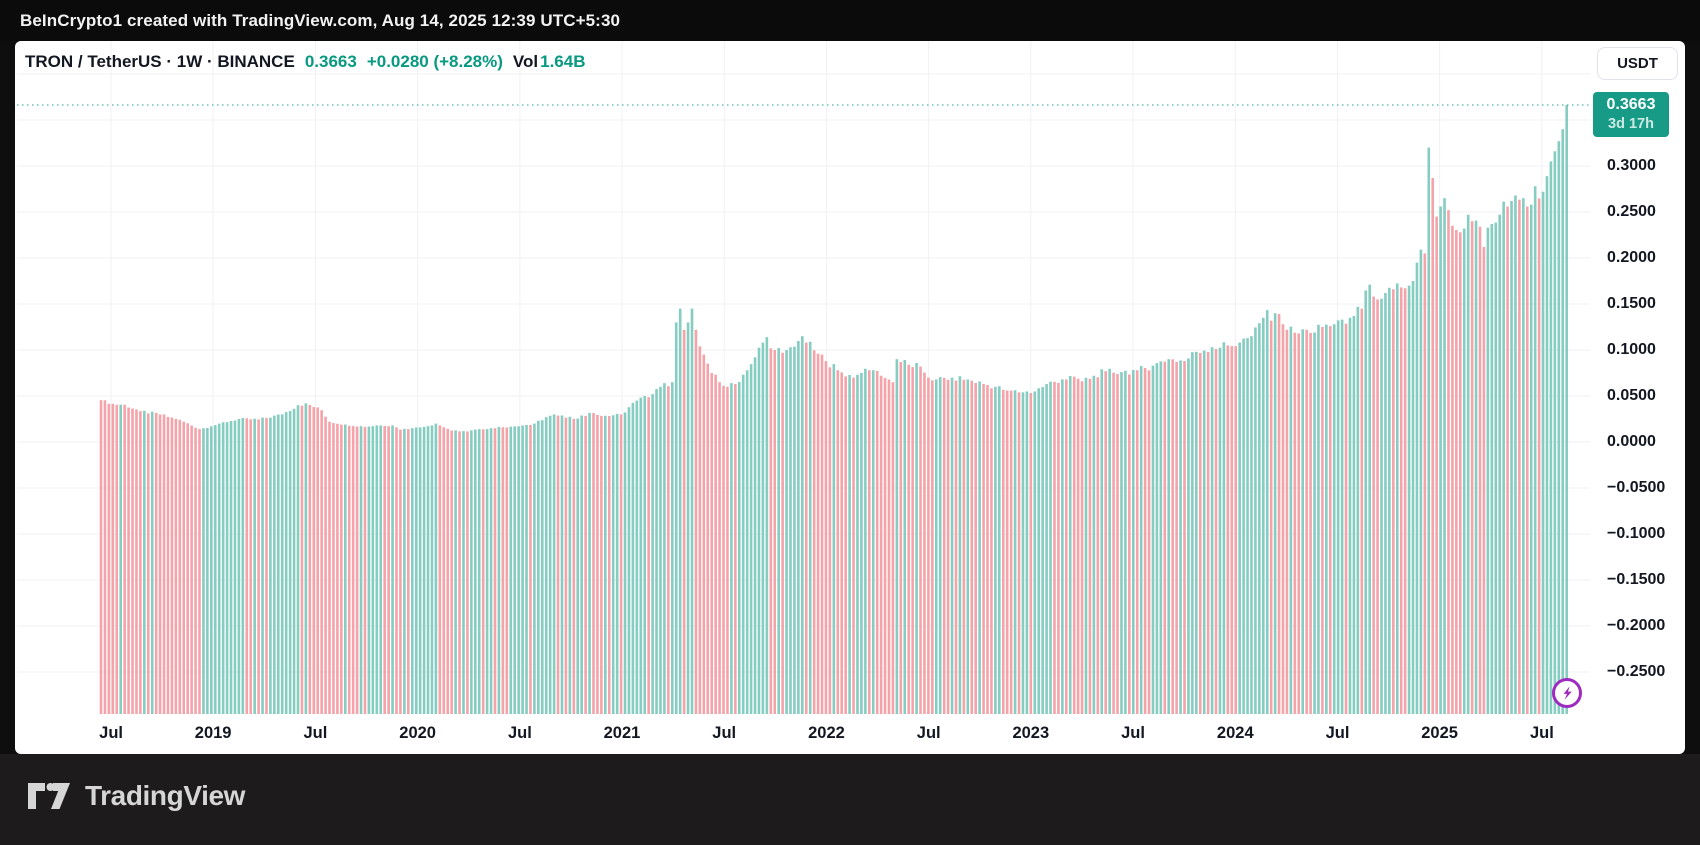 This screenshot has width=1700, height=845. What do you see at coordinates (1631, 395) in the screenshot?
I see `price-axis-label: 0.0500` at bounding box center [1631, 395].